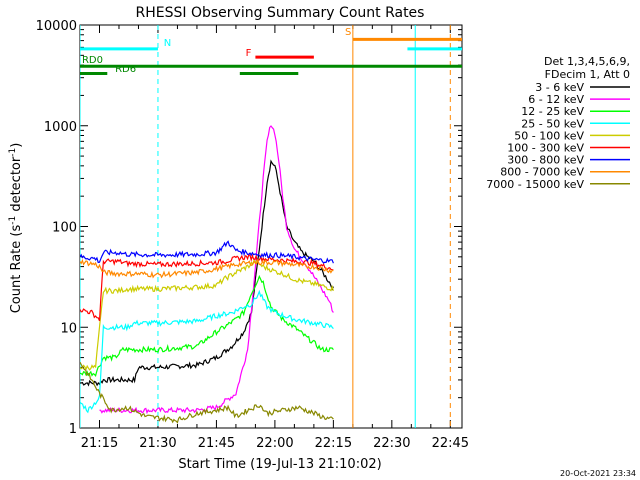  Describe the element at coordinates (279, 464) in the screenshot. I see `x-axis-label: Start Time (19-Jul-13 21:10:02)` at that location.